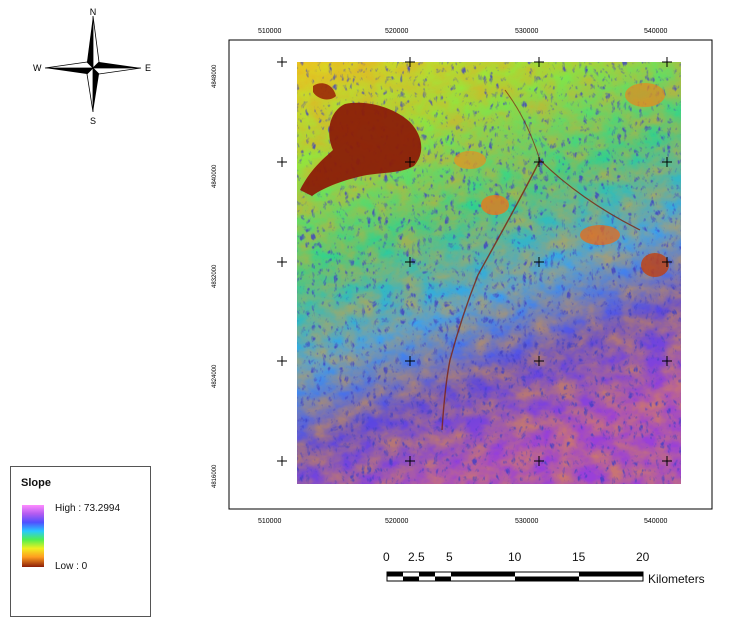 The image size is (744, 617). I want to click on scale-label-15: 15, so click(579, 557).